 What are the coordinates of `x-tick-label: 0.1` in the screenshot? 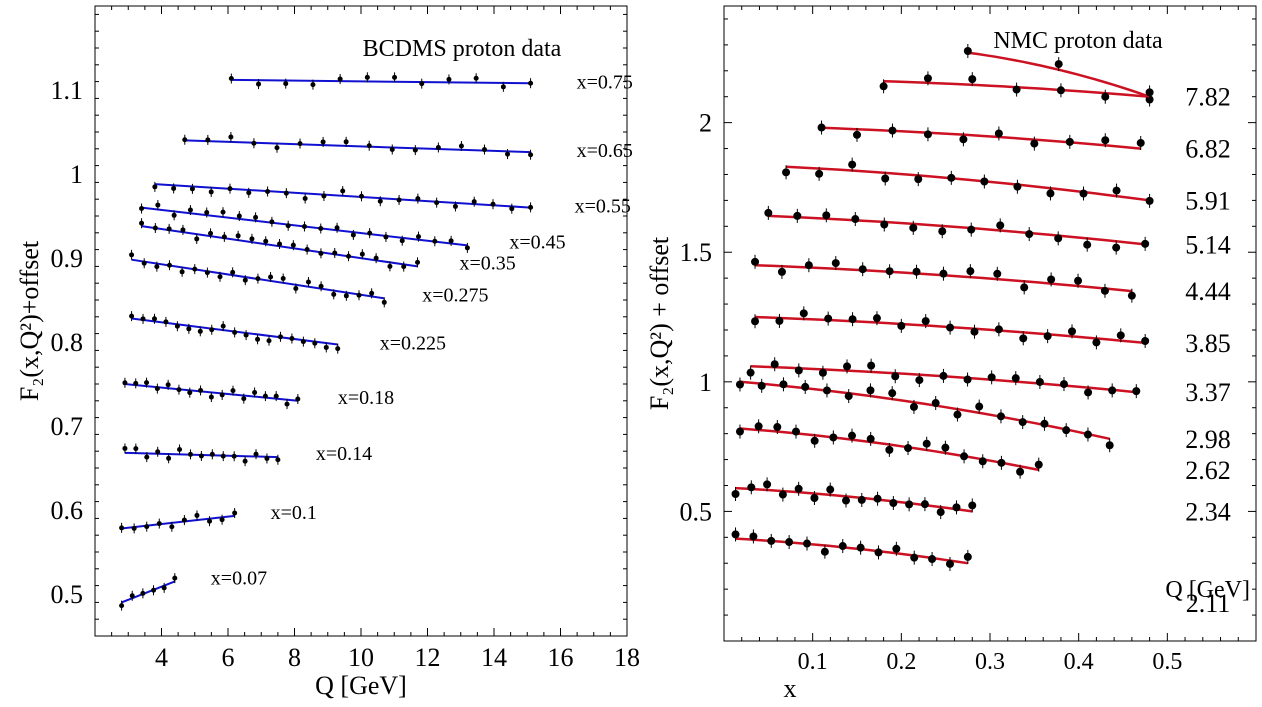 It's located at (813, 662).